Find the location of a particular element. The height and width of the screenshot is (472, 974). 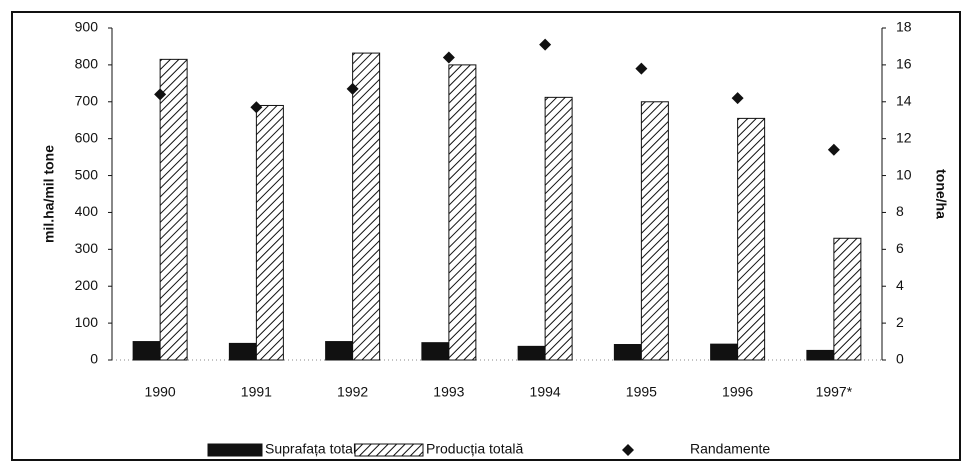

y2-tick-label: 6 is located at coordinates (900, 248).